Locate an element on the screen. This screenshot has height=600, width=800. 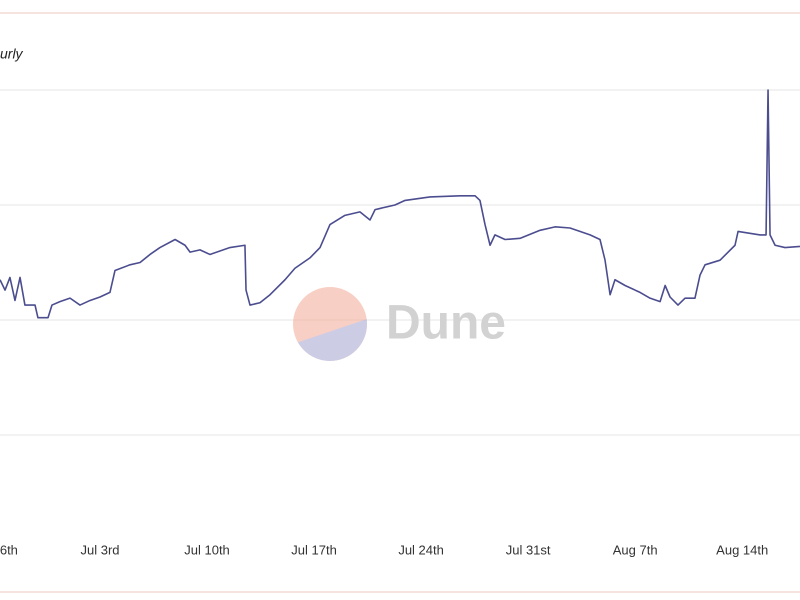
x-tick-label: Jul 24th is located at coordinates (421, 549).